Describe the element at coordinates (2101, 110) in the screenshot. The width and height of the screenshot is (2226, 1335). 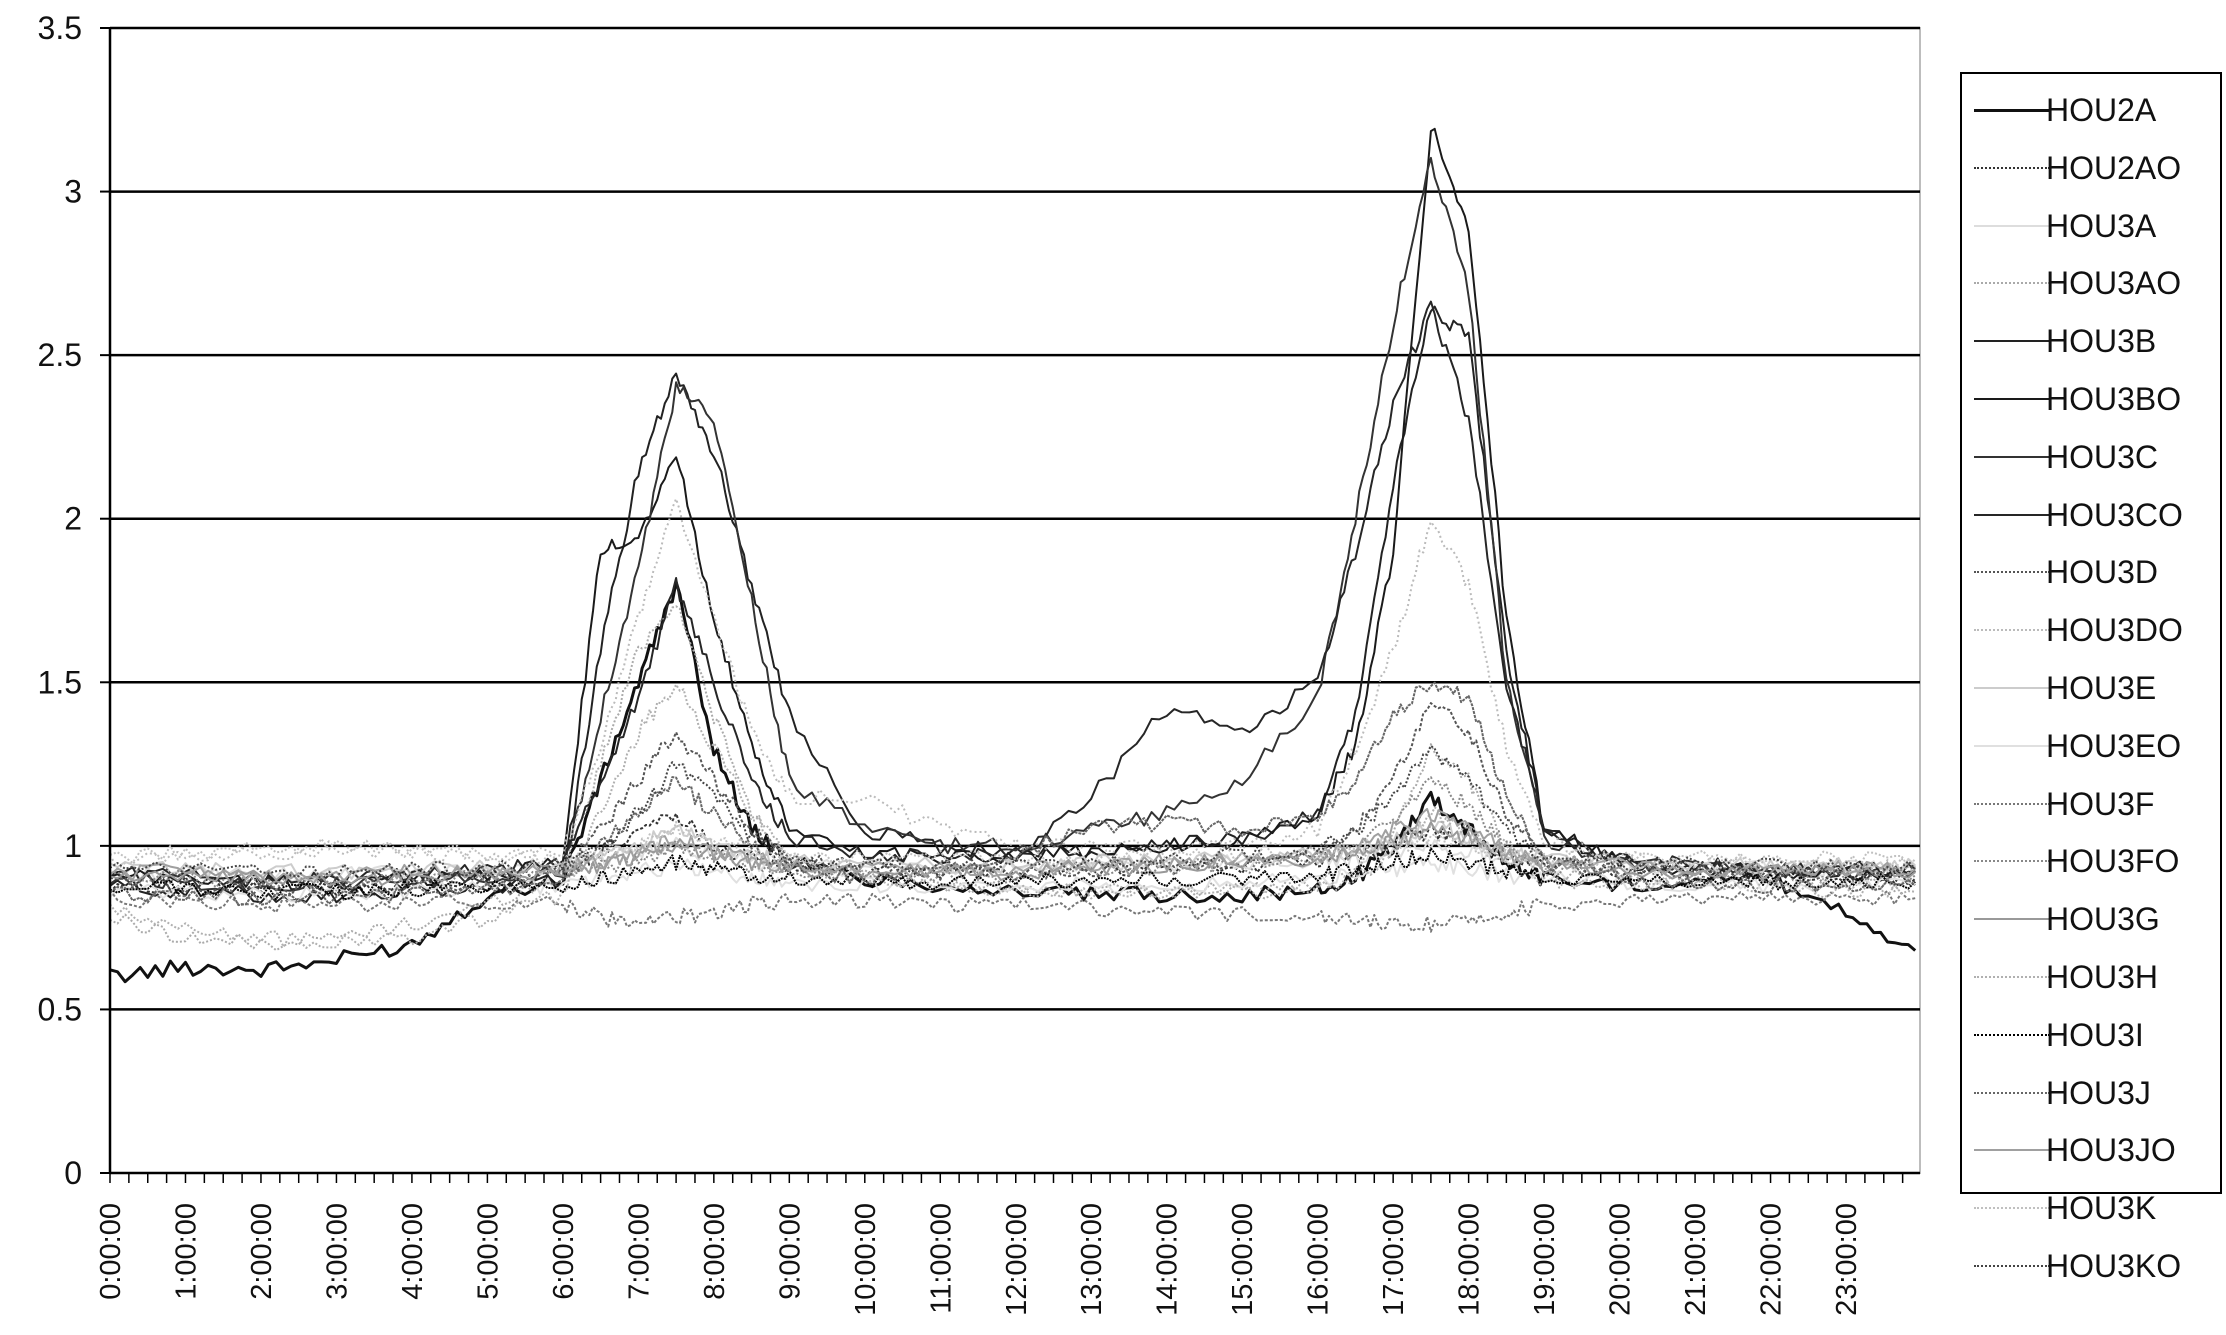
I see `legend-label: HOU2A` at that location.